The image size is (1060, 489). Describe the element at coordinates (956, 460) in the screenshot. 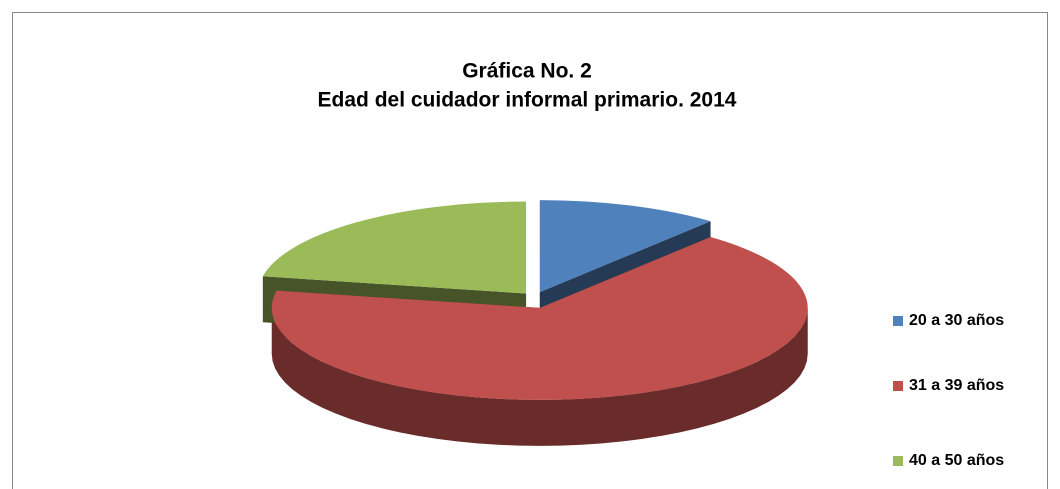

I see `legend-label: 40 a 50 años` at that location.